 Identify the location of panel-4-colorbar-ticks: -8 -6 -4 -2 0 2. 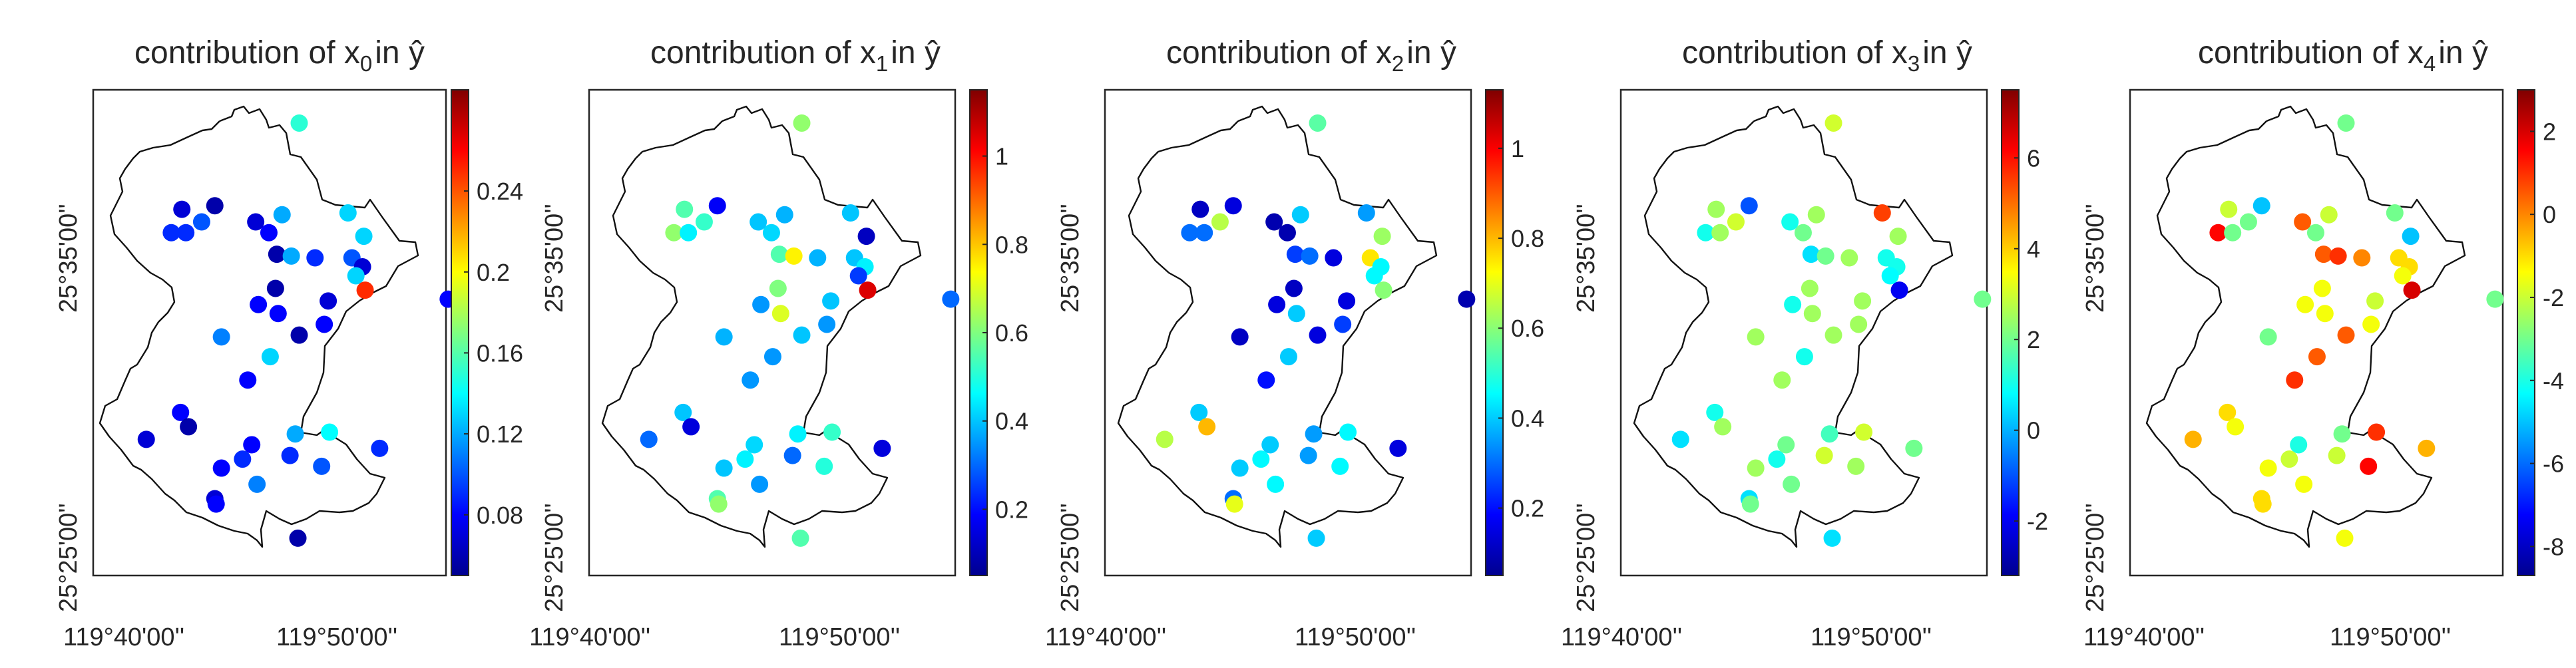
(2547, 339).